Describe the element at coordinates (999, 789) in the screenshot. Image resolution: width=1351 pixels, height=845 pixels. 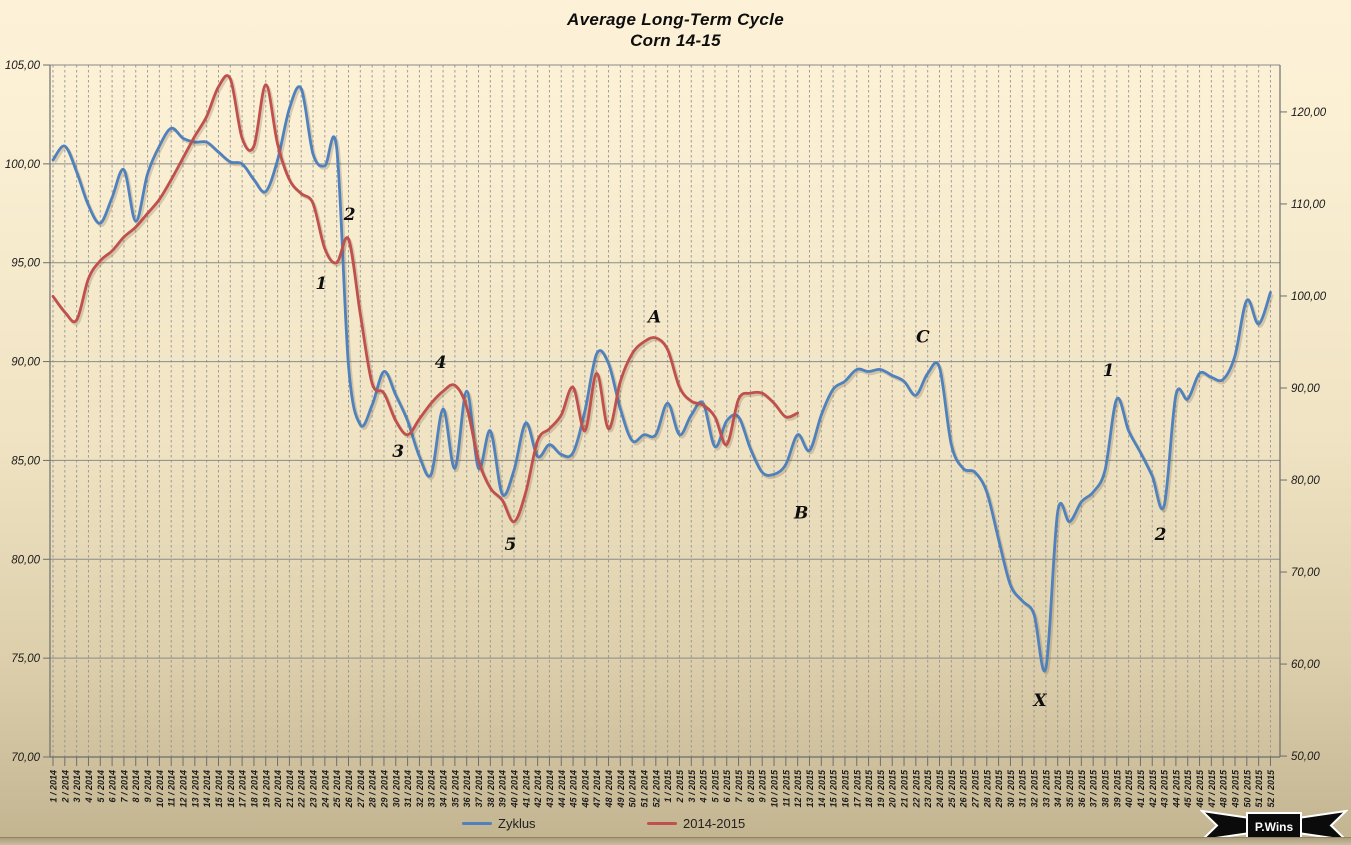
I see `x-axis-tick-label: 29 / 2015` at that location.